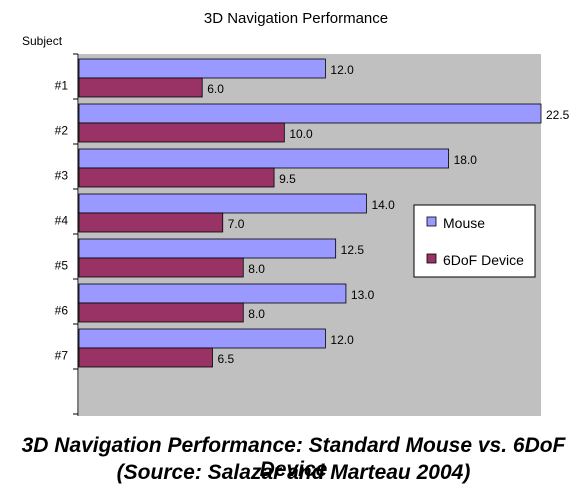  I want to click on category-label: #4, so click(62, 221).